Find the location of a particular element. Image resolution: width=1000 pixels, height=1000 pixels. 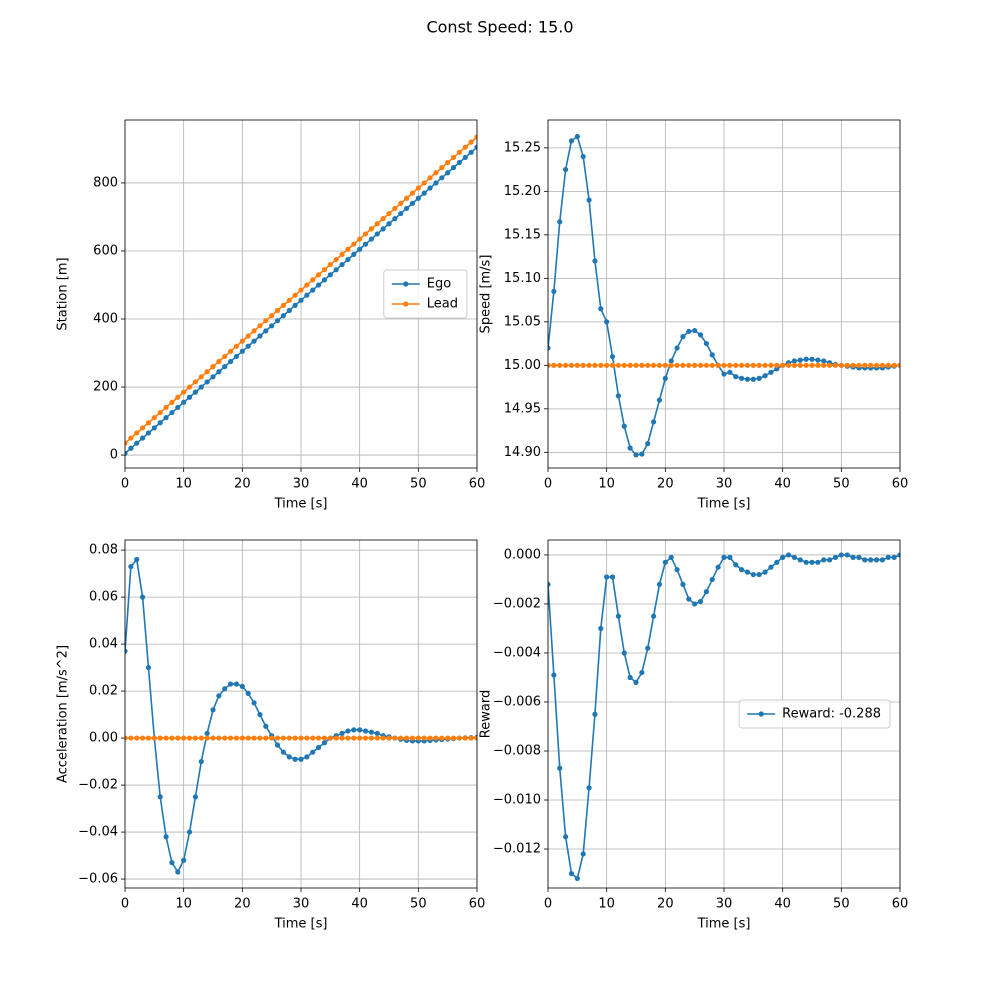

y-axis-label: Speed [m/s] is located at coordinates (486, 294).